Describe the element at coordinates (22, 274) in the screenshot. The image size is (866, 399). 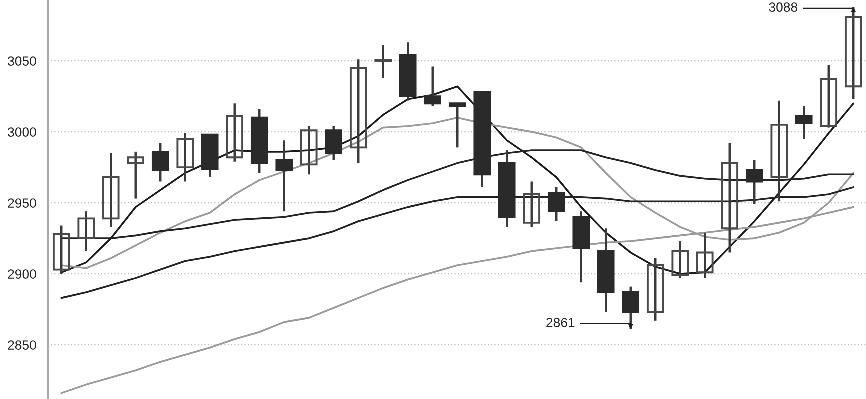
I see `y-tick-label: 2900` at that location.